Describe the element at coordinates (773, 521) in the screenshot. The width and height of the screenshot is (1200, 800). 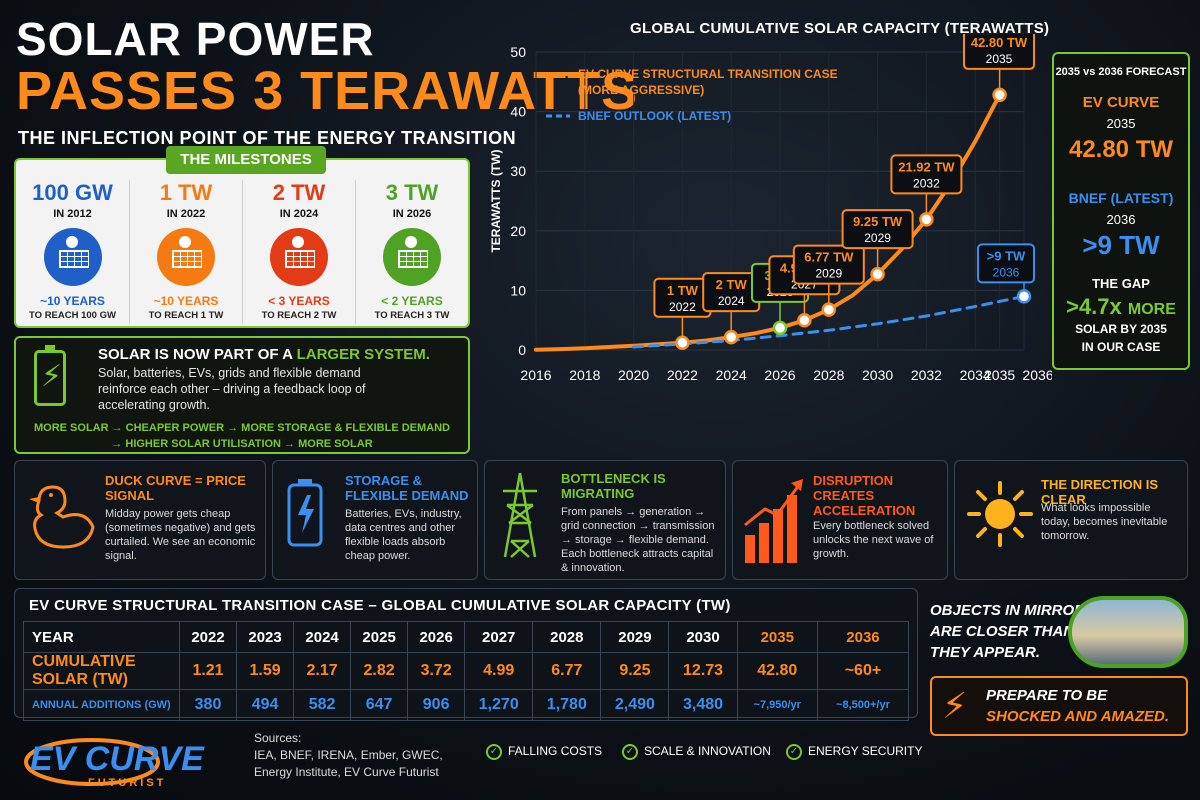
I see `growth-chart-icon` at that location.